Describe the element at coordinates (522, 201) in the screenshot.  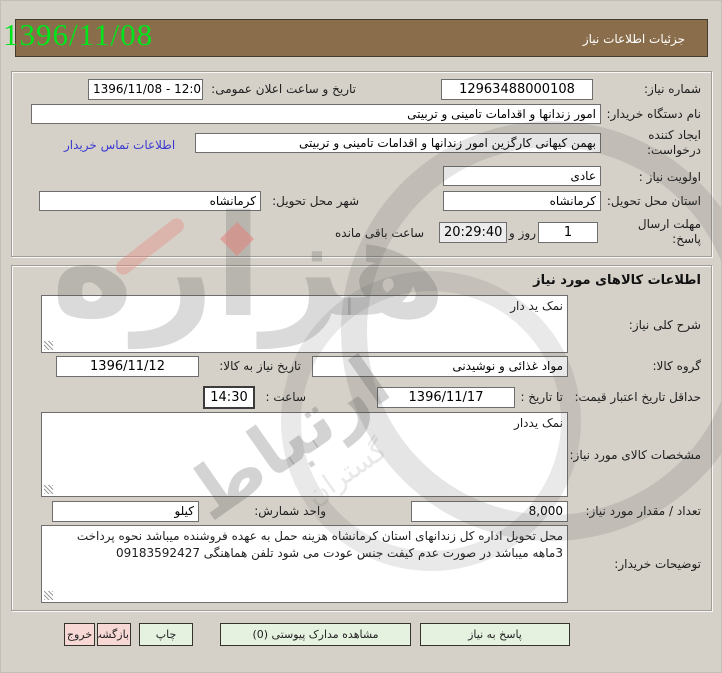
I see `province-field: کرمانشاه` at that location.